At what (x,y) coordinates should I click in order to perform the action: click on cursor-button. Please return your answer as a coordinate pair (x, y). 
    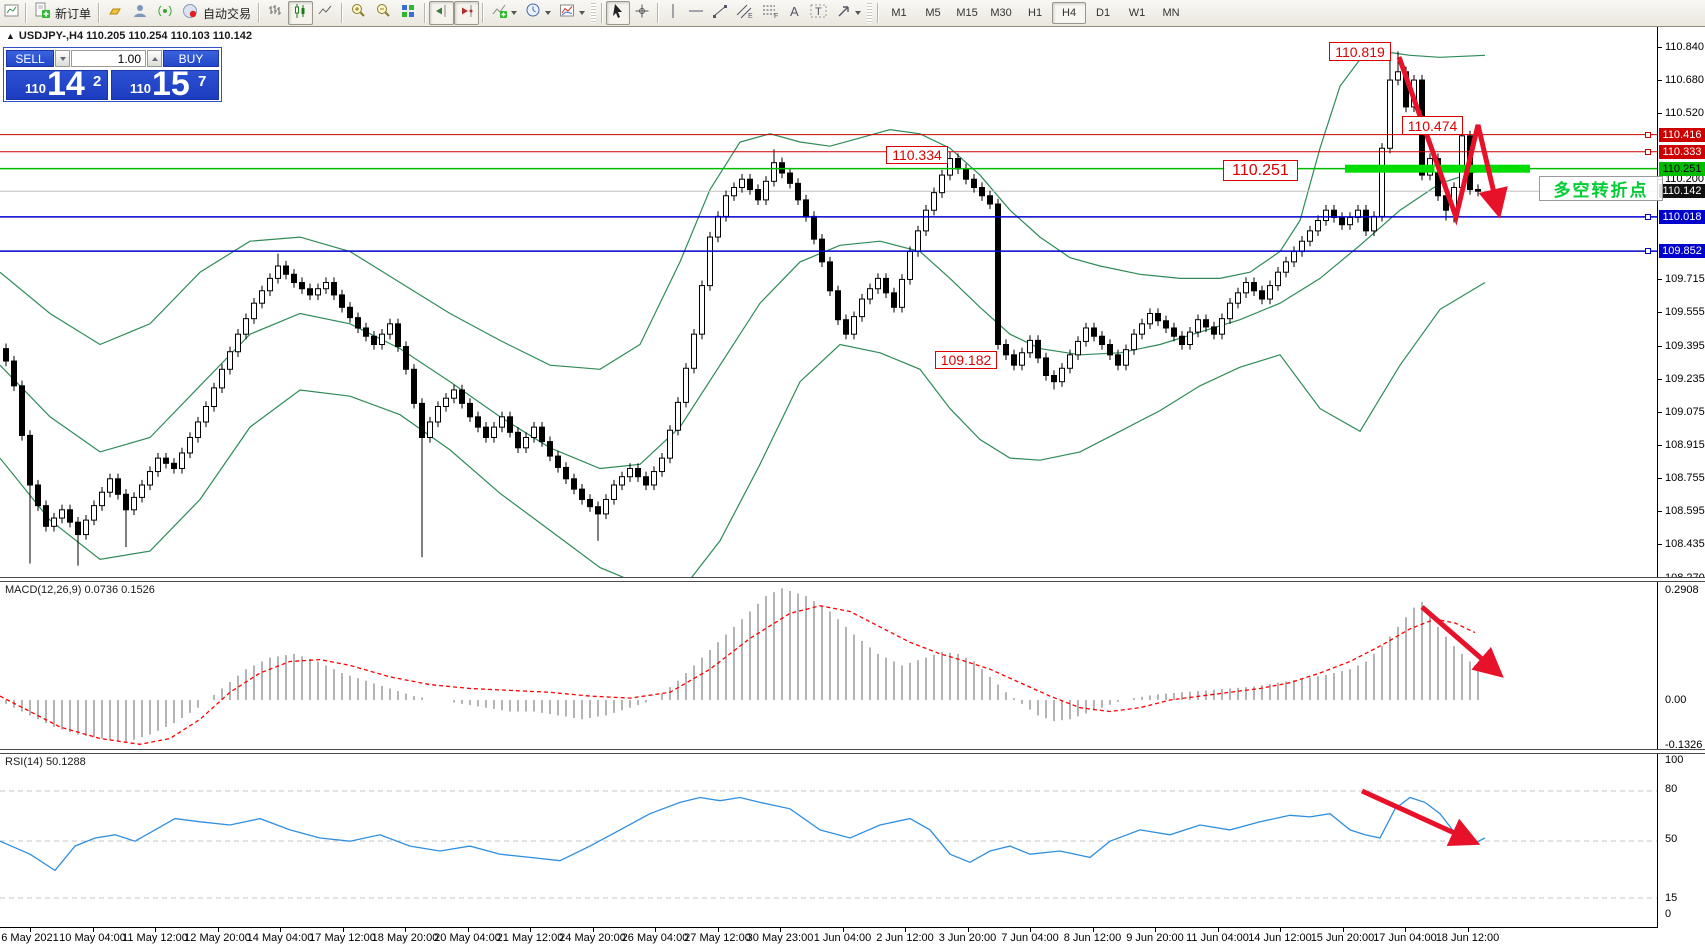
    Looking at the image, I should click on (618, 13).